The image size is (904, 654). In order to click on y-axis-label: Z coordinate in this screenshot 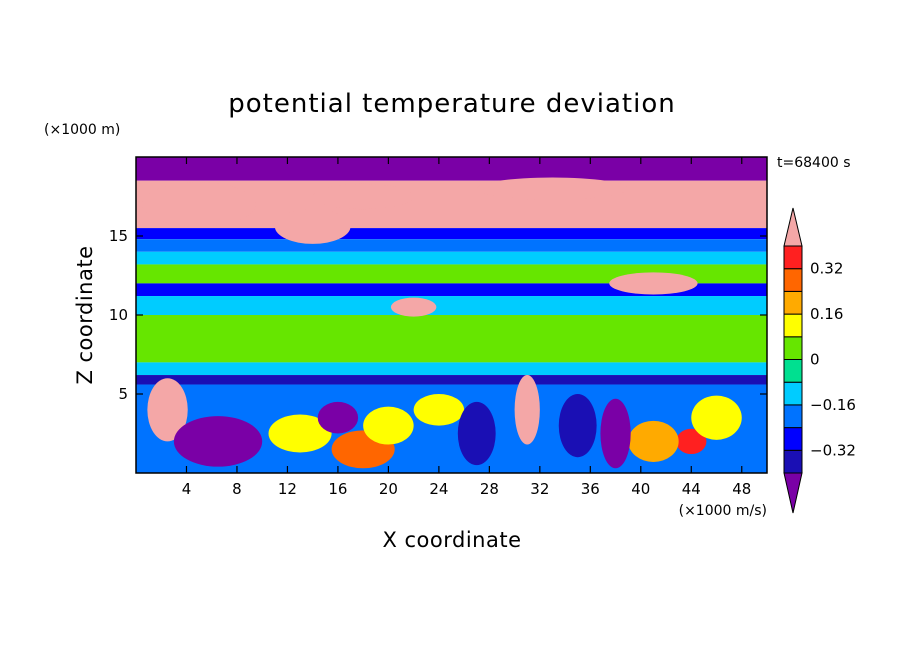, I will do `click(85, 314)`.